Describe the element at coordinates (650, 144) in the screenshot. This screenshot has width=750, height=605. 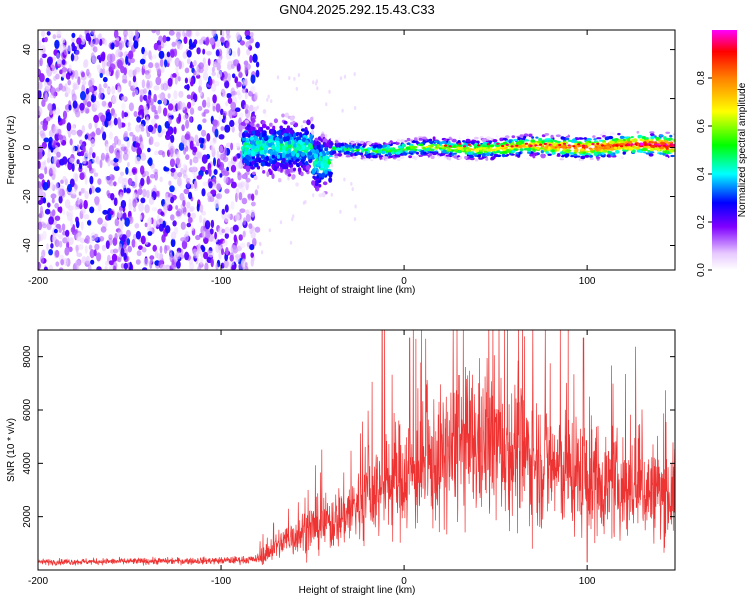
I see `signal-peak` at that location.